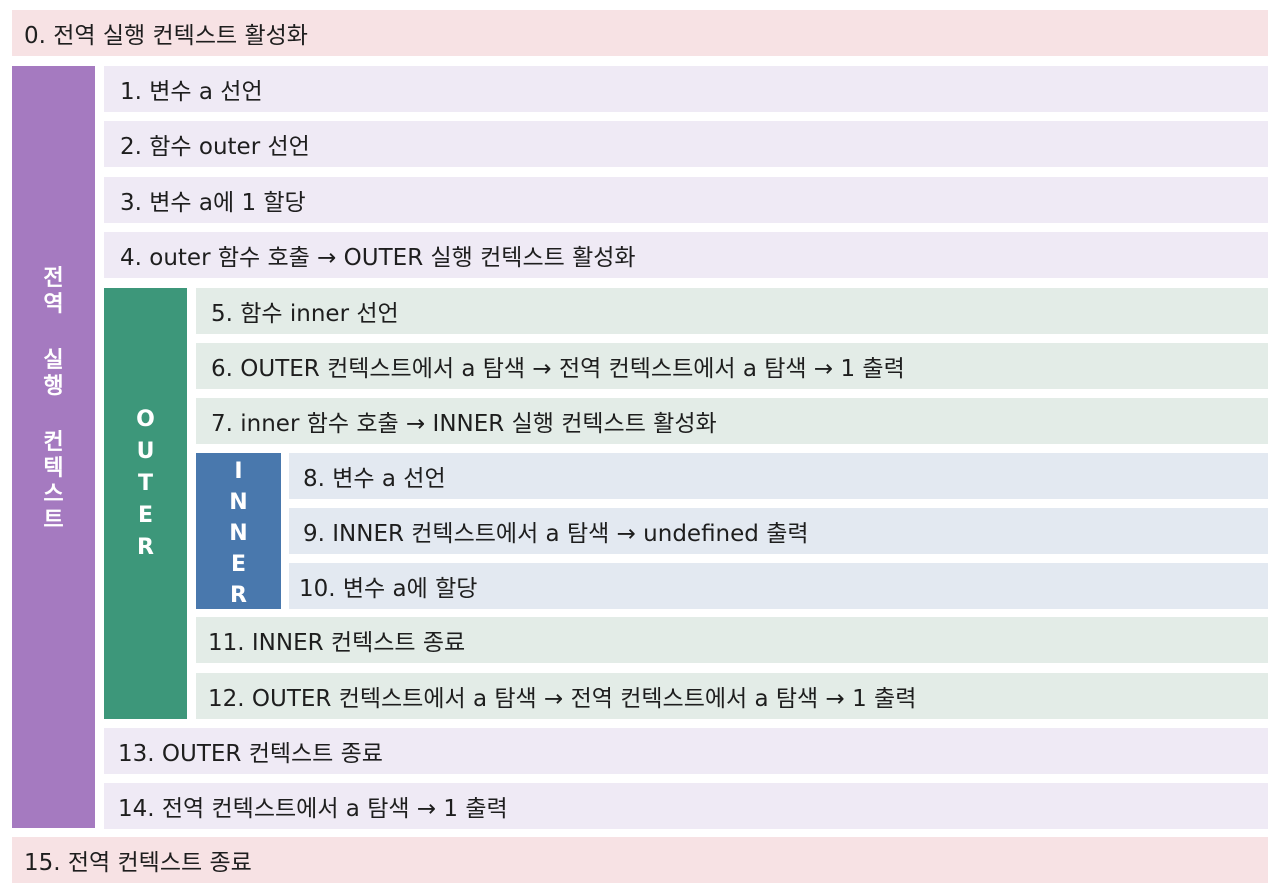 This screenshot has height=895, width=1280. Describe the element at coordinates (53, 304) in the screenshot. I see `global-band-char: 역` at that location.